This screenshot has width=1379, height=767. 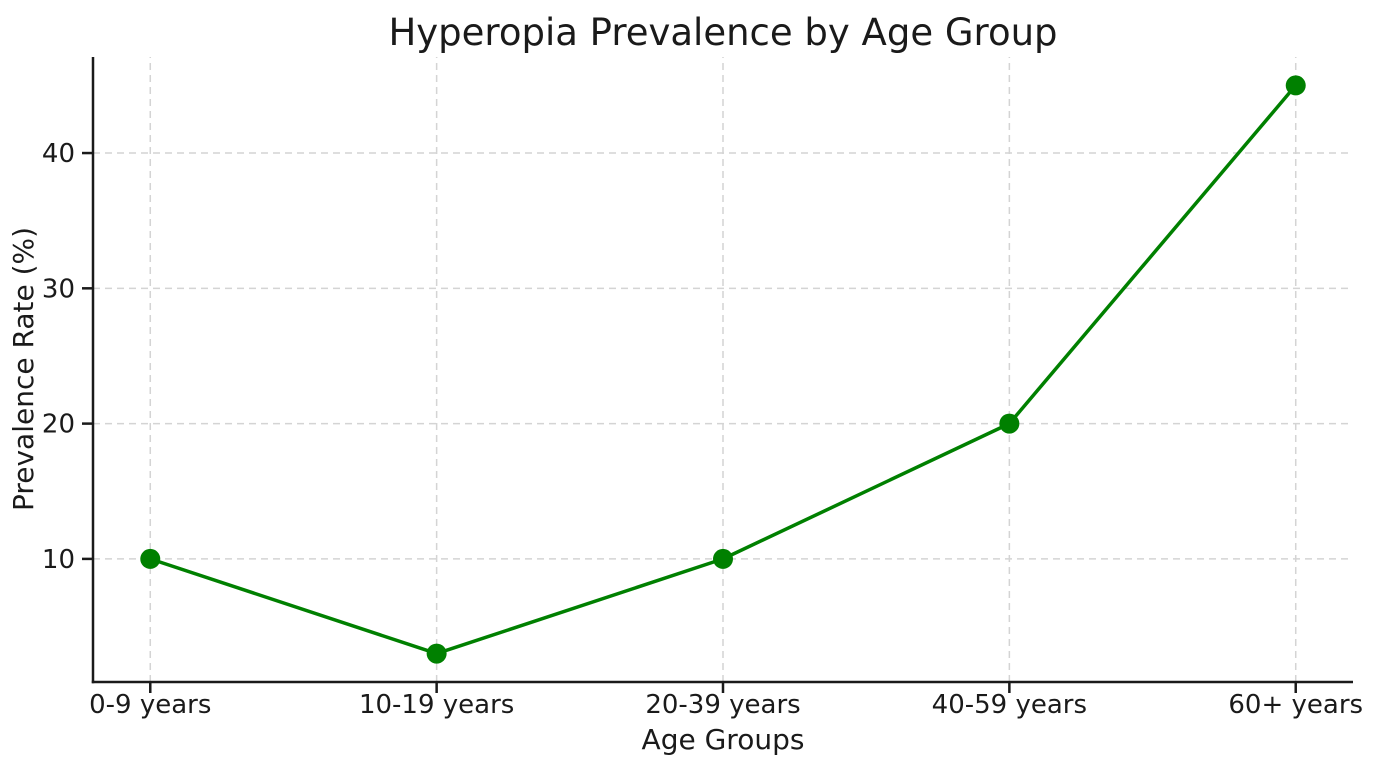 What do you see at coordinates (150, 705) in the screenshot?
I see `x-tick-label: 0-9 years` at bounding box center [150, 705].